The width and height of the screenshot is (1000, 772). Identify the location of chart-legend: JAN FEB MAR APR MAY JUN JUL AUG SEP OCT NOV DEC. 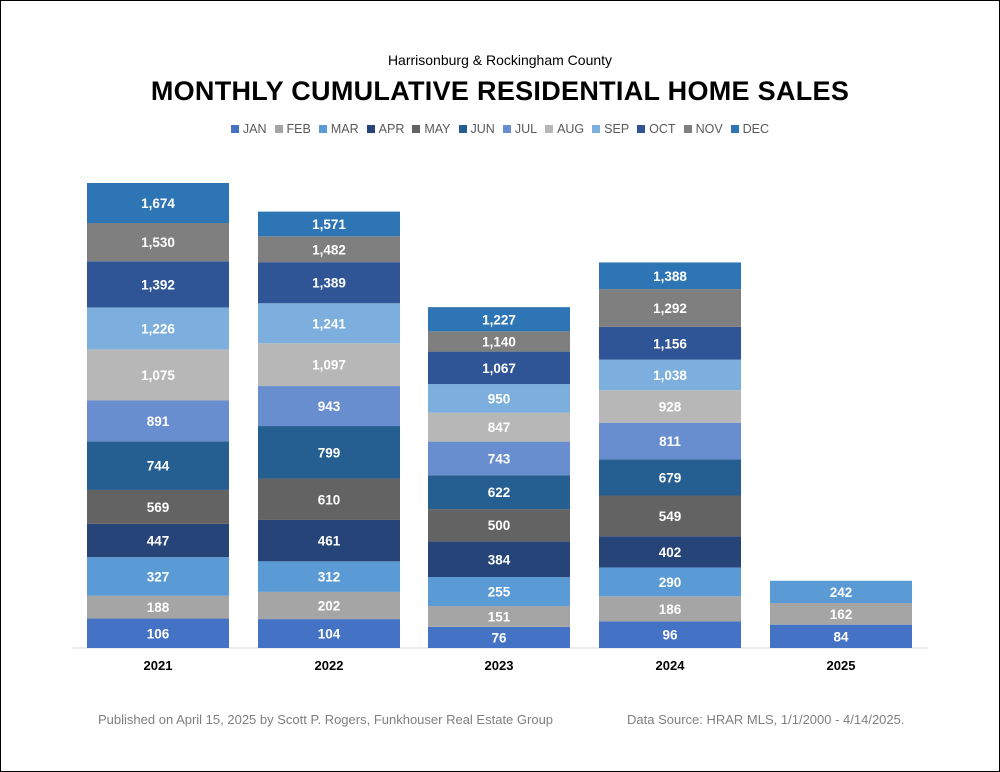
(500, 129).